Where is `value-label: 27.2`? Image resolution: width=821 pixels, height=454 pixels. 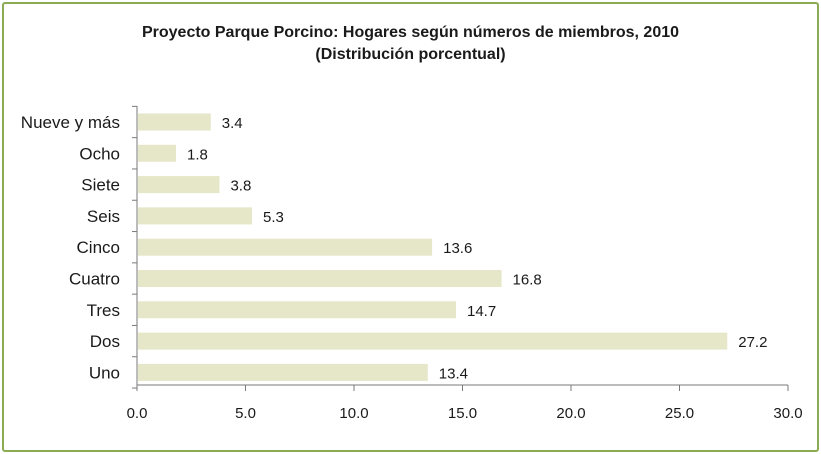 value-label: 27.2 is located at coordinates (752, 342).